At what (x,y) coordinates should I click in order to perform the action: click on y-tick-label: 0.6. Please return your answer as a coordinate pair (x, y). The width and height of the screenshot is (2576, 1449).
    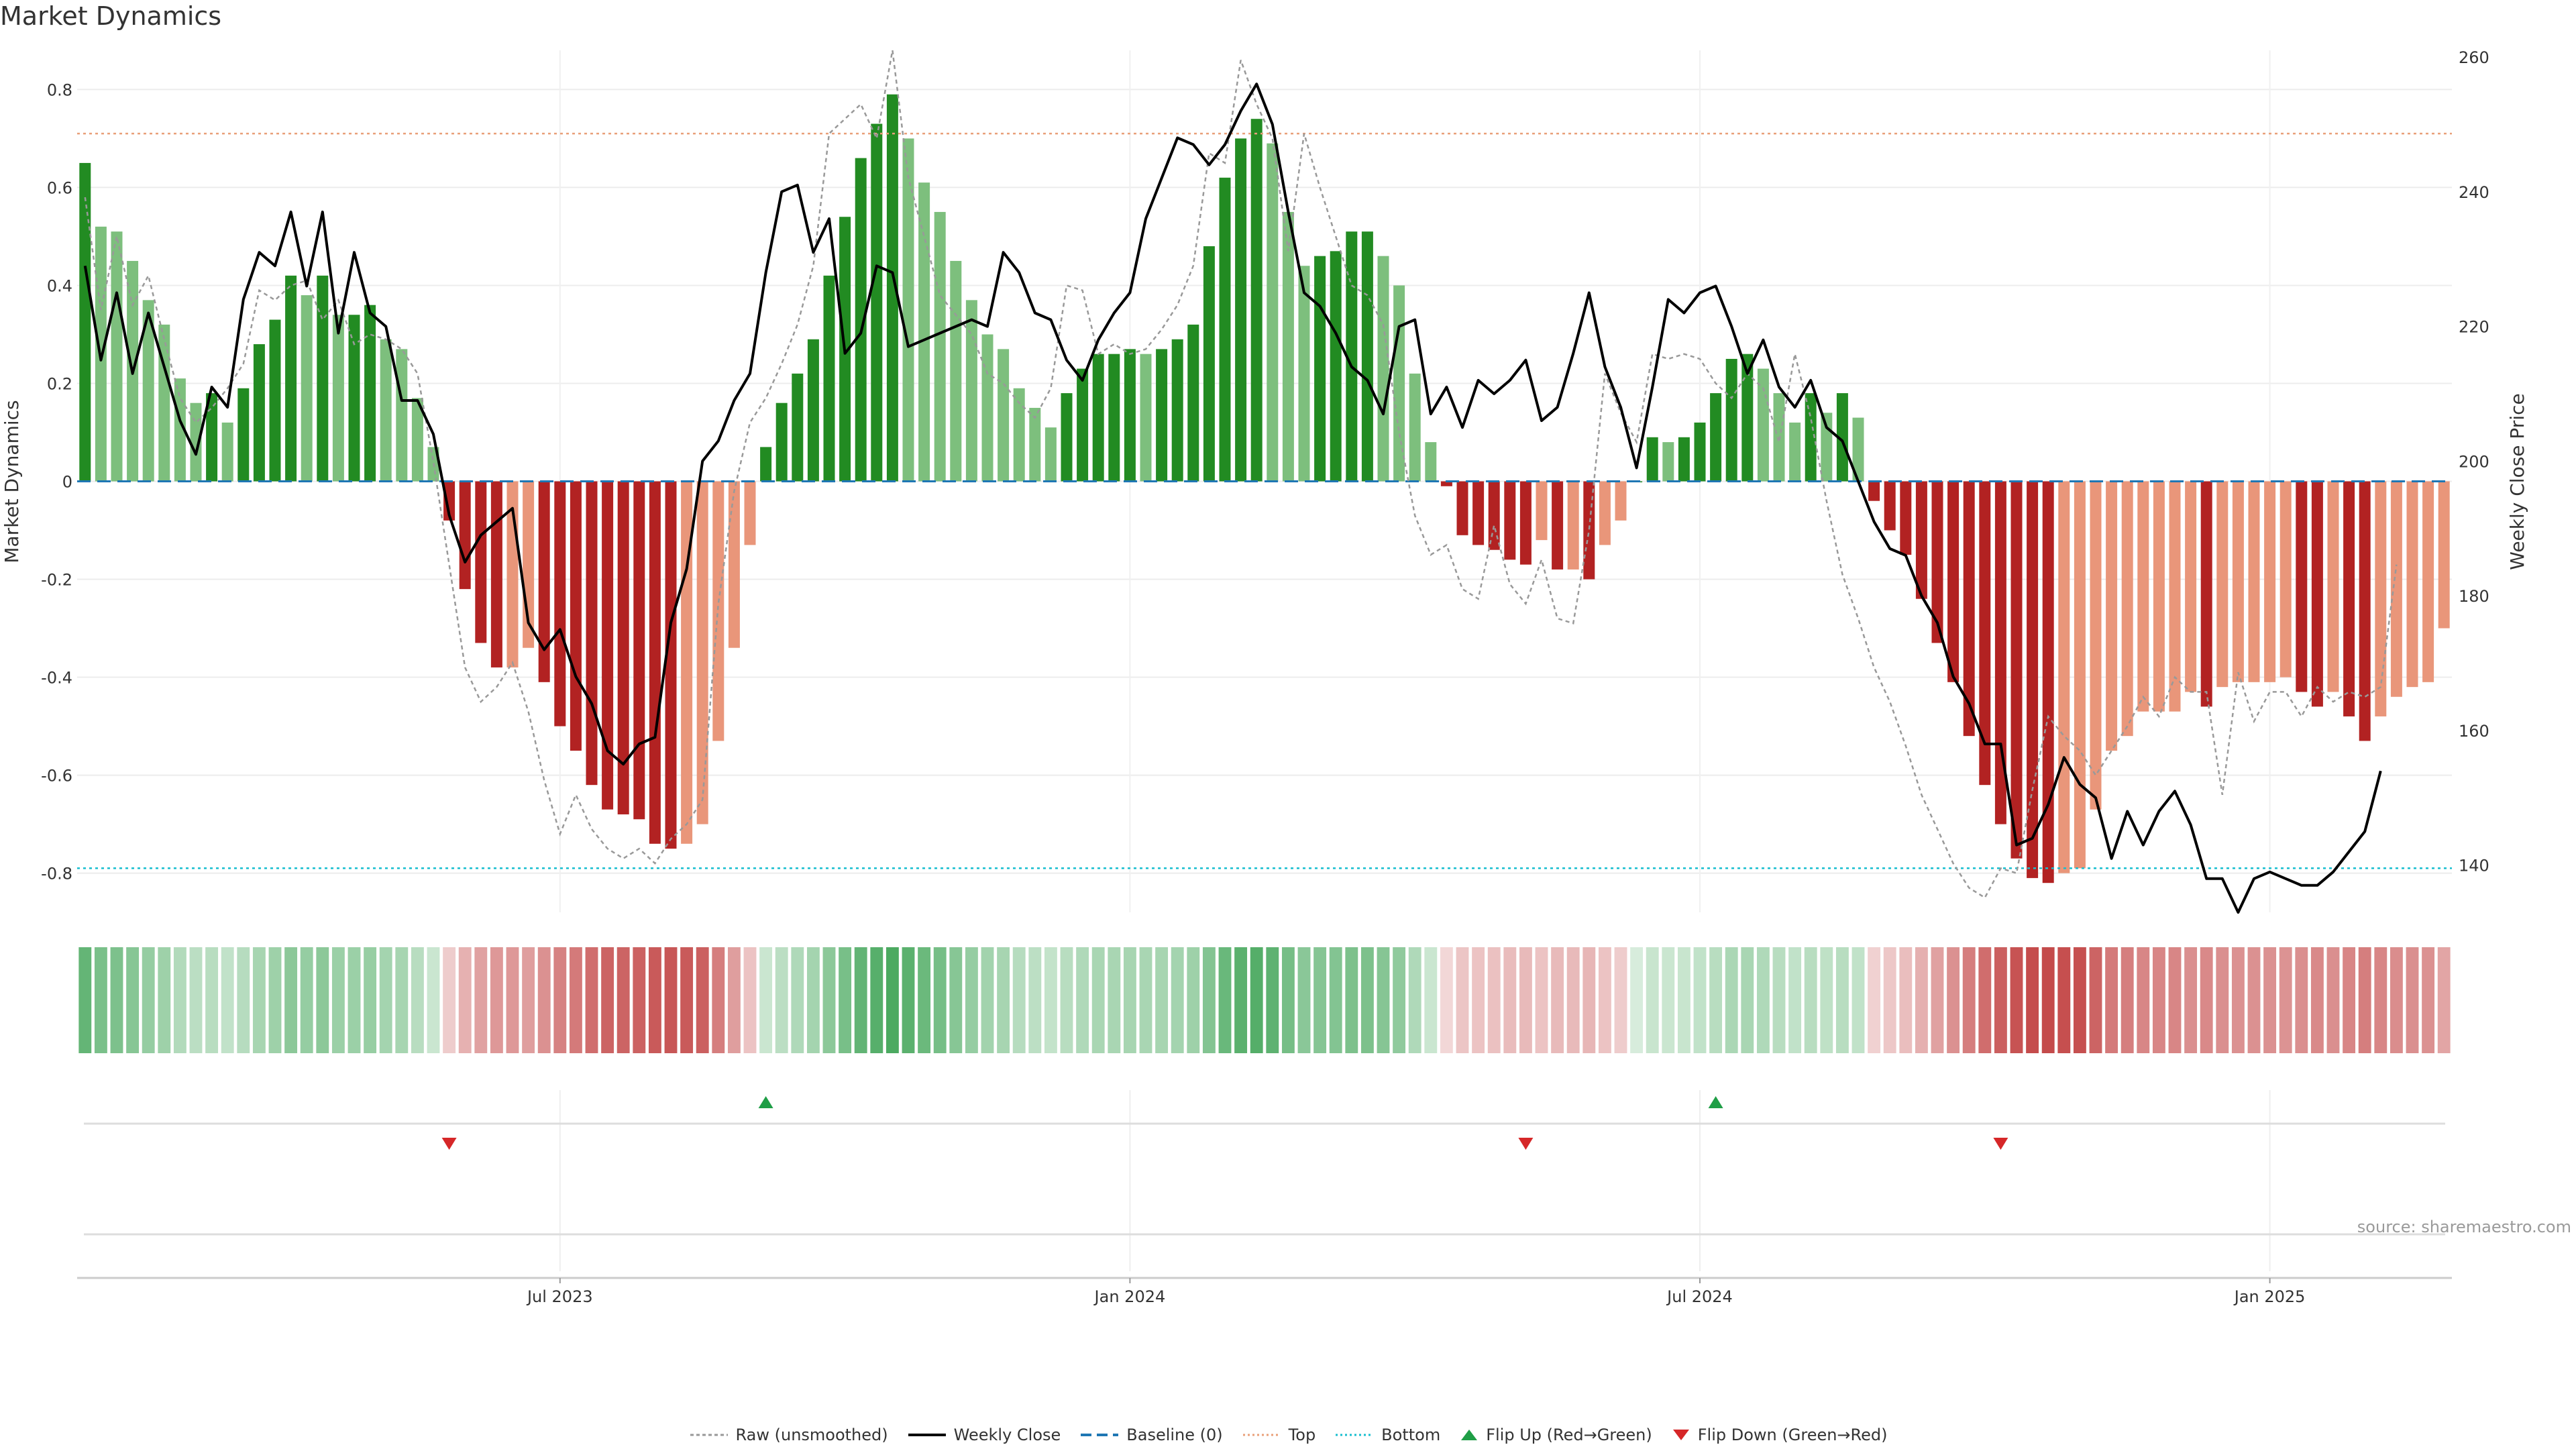
    Looking at the image, I should click on (59, 187).